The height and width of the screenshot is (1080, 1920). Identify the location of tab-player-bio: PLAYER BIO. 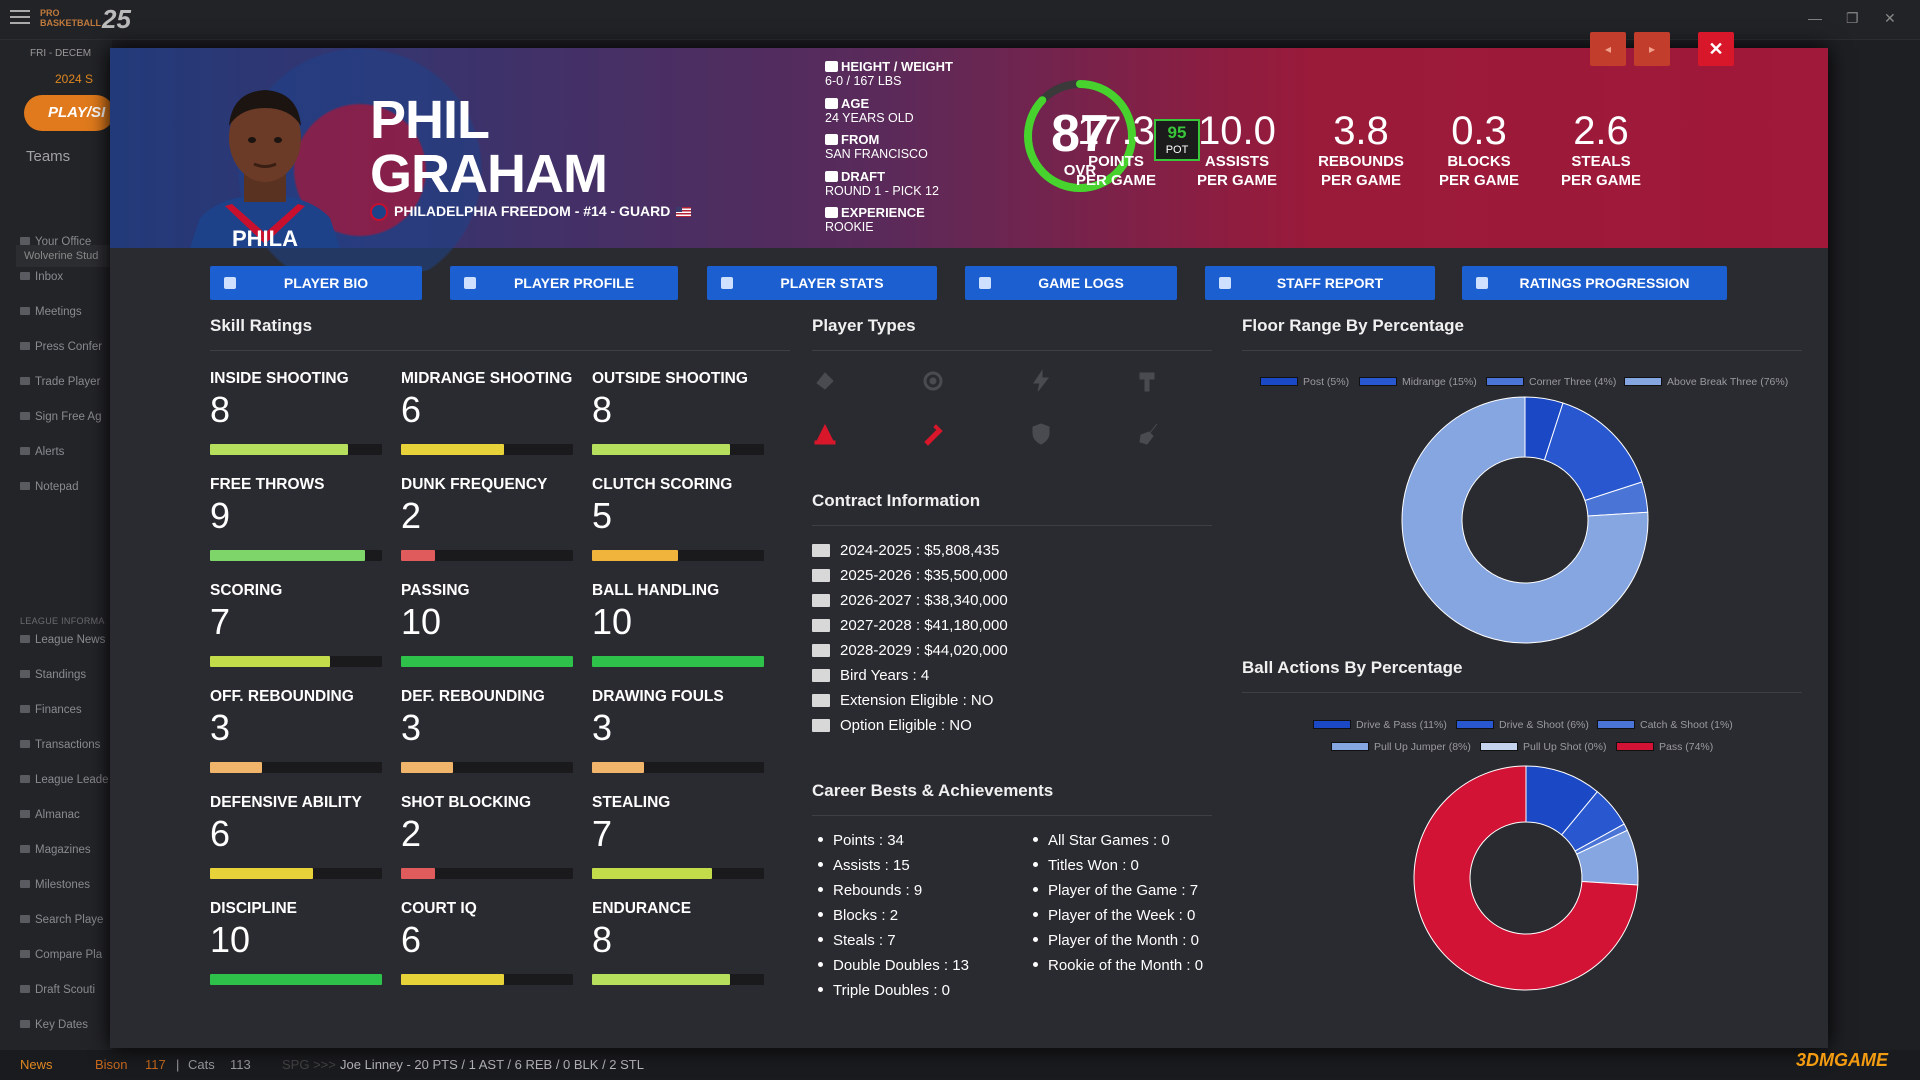
(316, 283).